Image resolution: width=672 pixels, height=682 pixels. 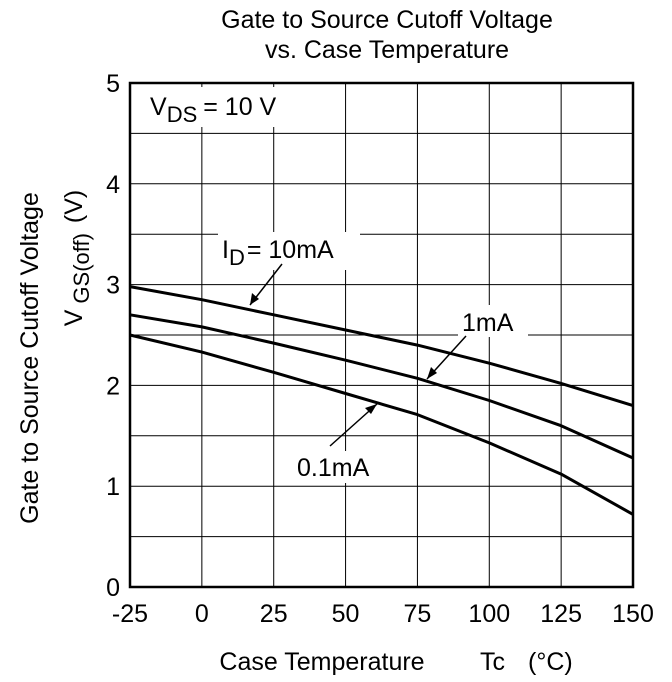 What do you see at coordinates (74, 206) in the screenshot?
I see `y-axis-unit: (V)` at bounding box center [74, 206].